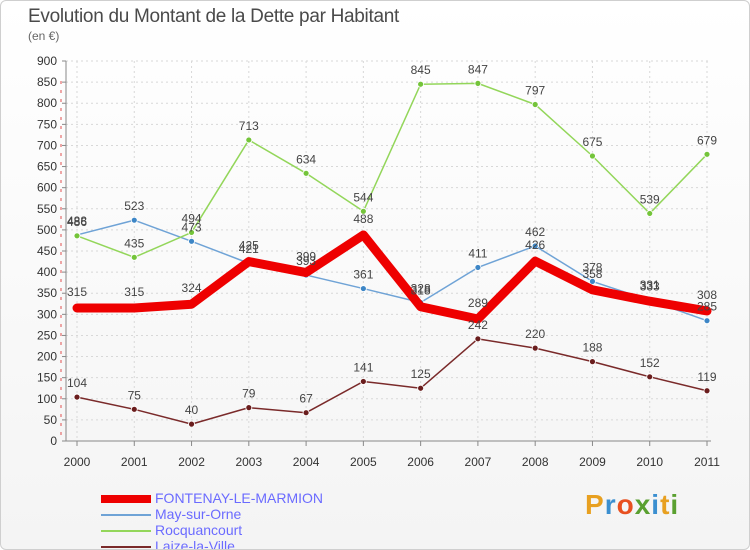 The image size is (750, 550). I want to click on data-label: 242, so click(478, 325).